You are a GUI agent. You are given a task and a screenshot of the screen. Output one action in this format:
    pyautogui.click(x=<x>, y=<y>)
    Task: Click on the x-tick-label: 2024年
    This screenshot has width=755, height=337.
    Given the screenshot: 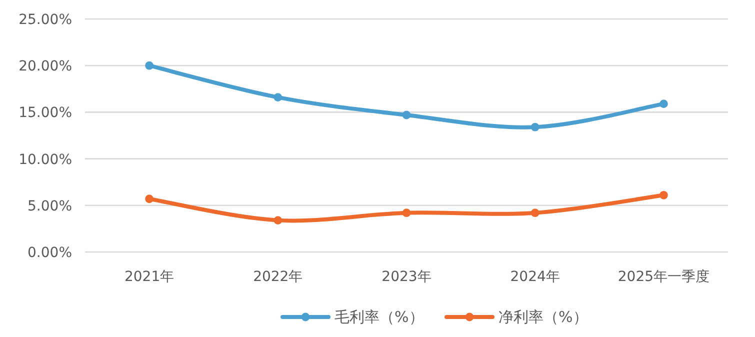 What is the action you would take?
    pyautogui.click(x=535, y=277)
    